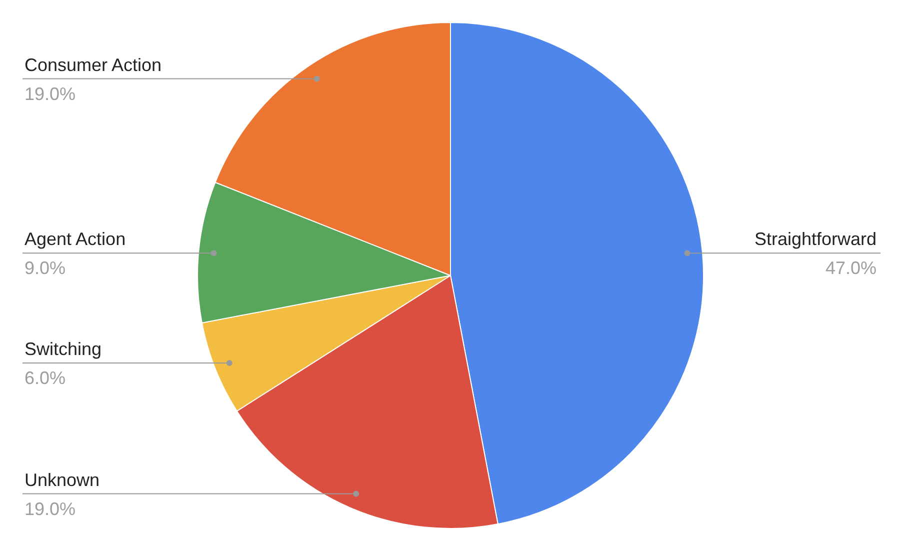 This screenshot has height=549, width=900. What do you see at coordinates (93, 64) in the screenshot?
I see `slice-label: Consumer Action` at bounding box center [93, 64].